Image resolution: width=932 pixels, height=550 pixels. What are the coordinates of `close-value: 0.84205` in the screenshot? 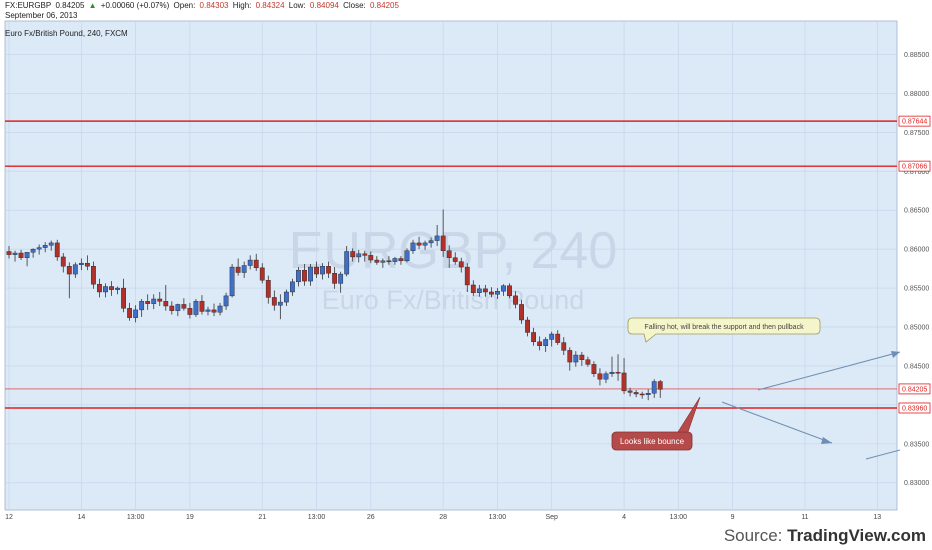 It's located at (384, 5).